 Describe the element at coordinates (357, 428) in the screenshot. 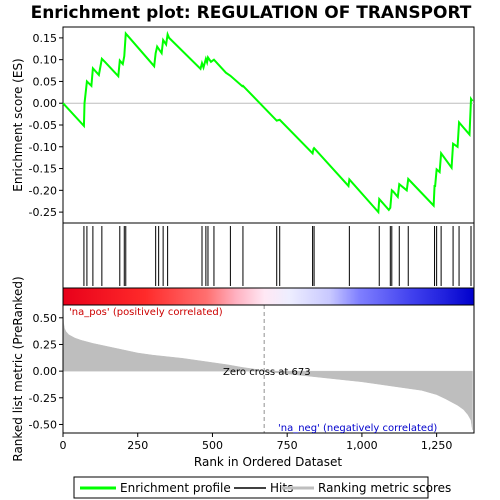

I see `neg-label: 'na_neg' (negatively correlated)` at that location.